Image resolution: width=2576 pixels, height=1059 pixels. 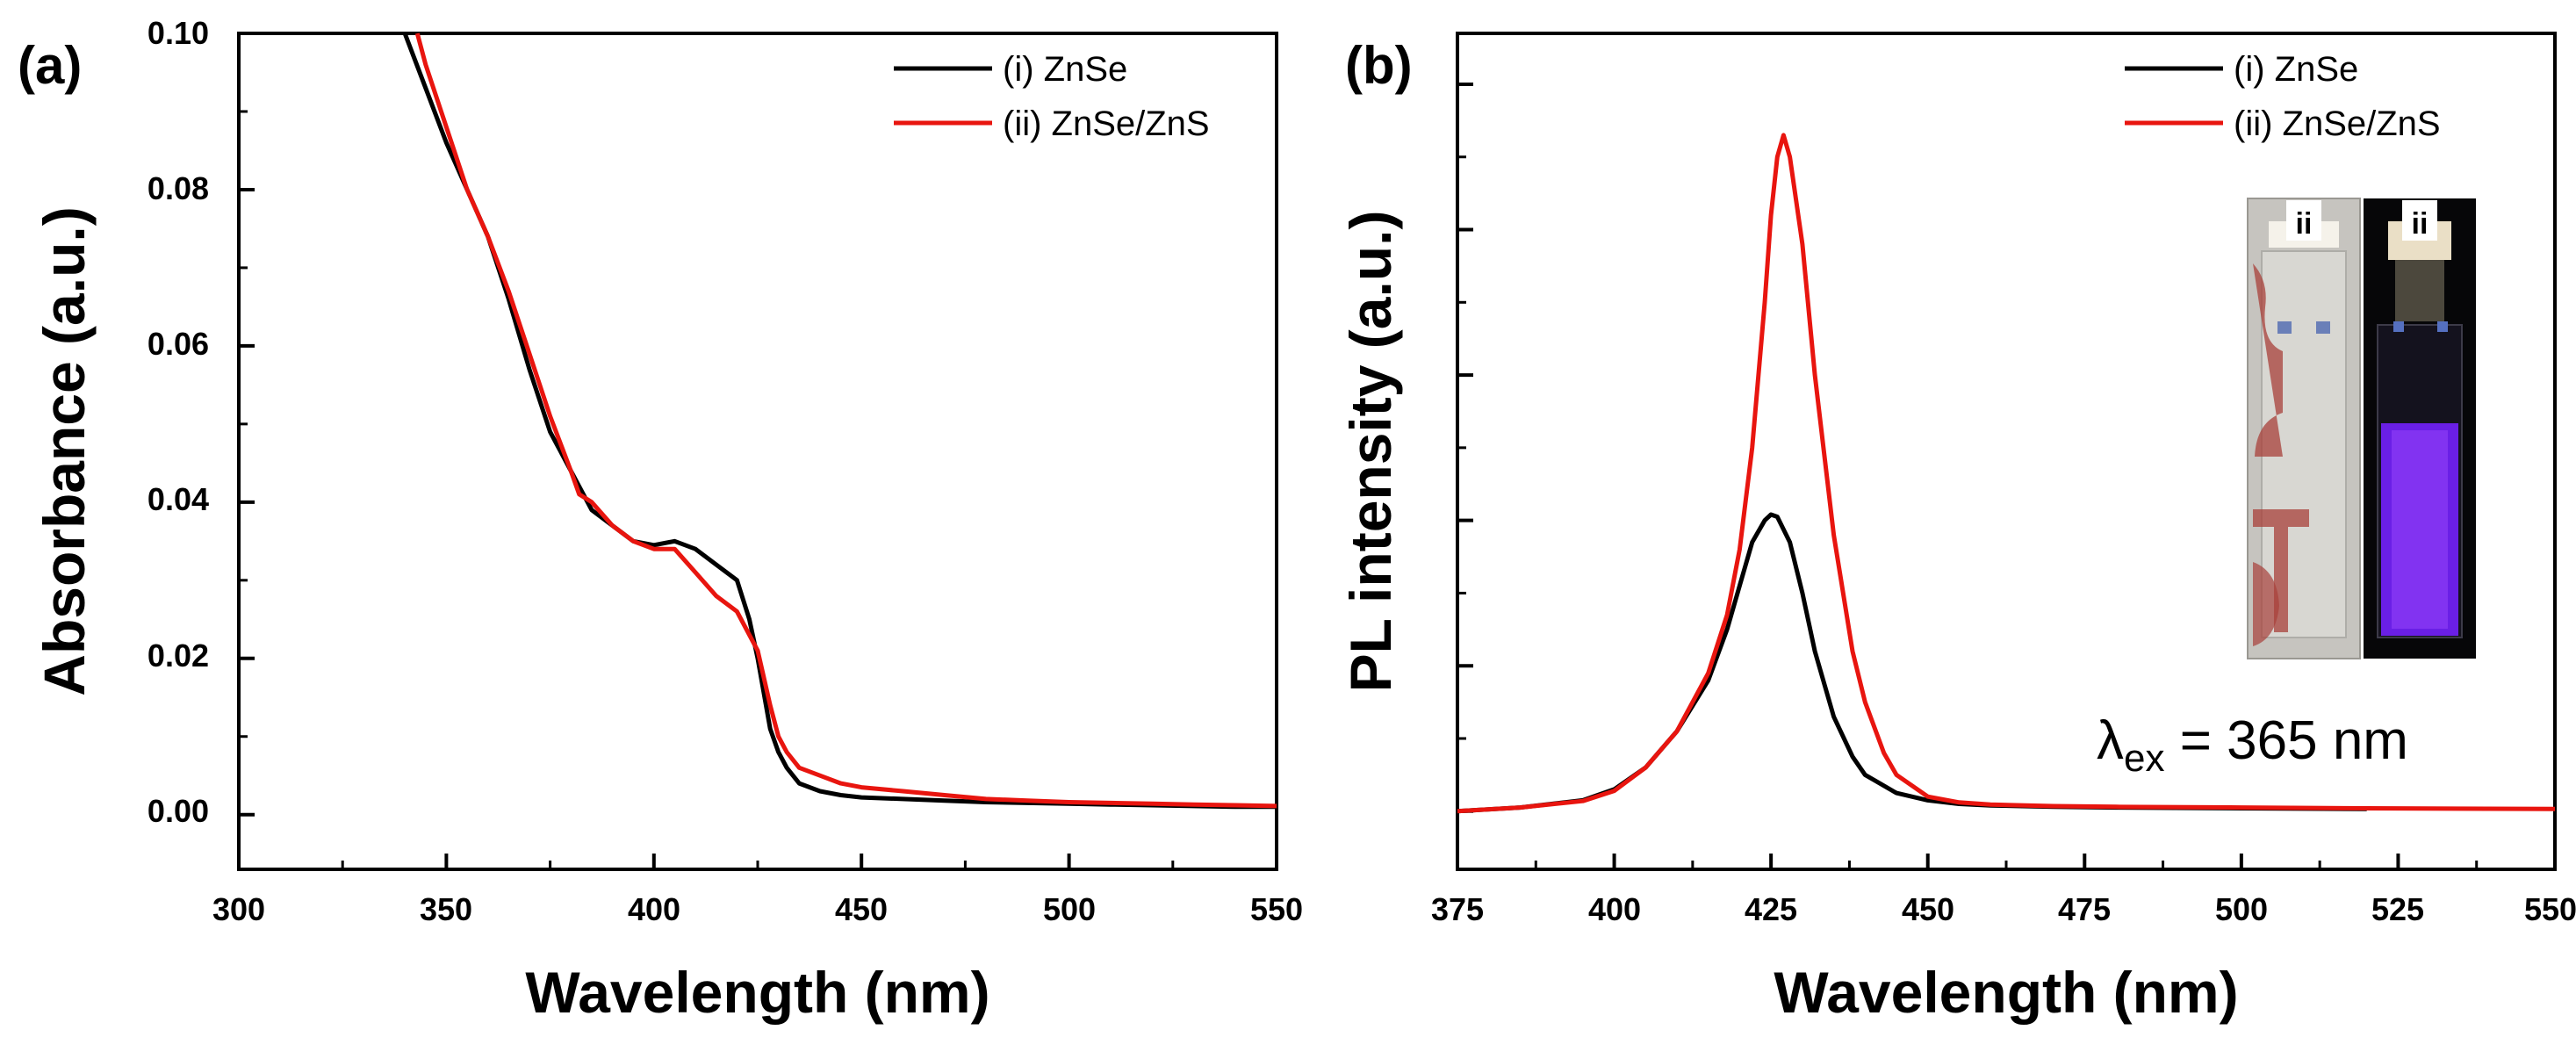 I want to click on panel-a-legend: (i) ZnSe (ii) ZnSe/ZnS, so click(x=1052, y=96).